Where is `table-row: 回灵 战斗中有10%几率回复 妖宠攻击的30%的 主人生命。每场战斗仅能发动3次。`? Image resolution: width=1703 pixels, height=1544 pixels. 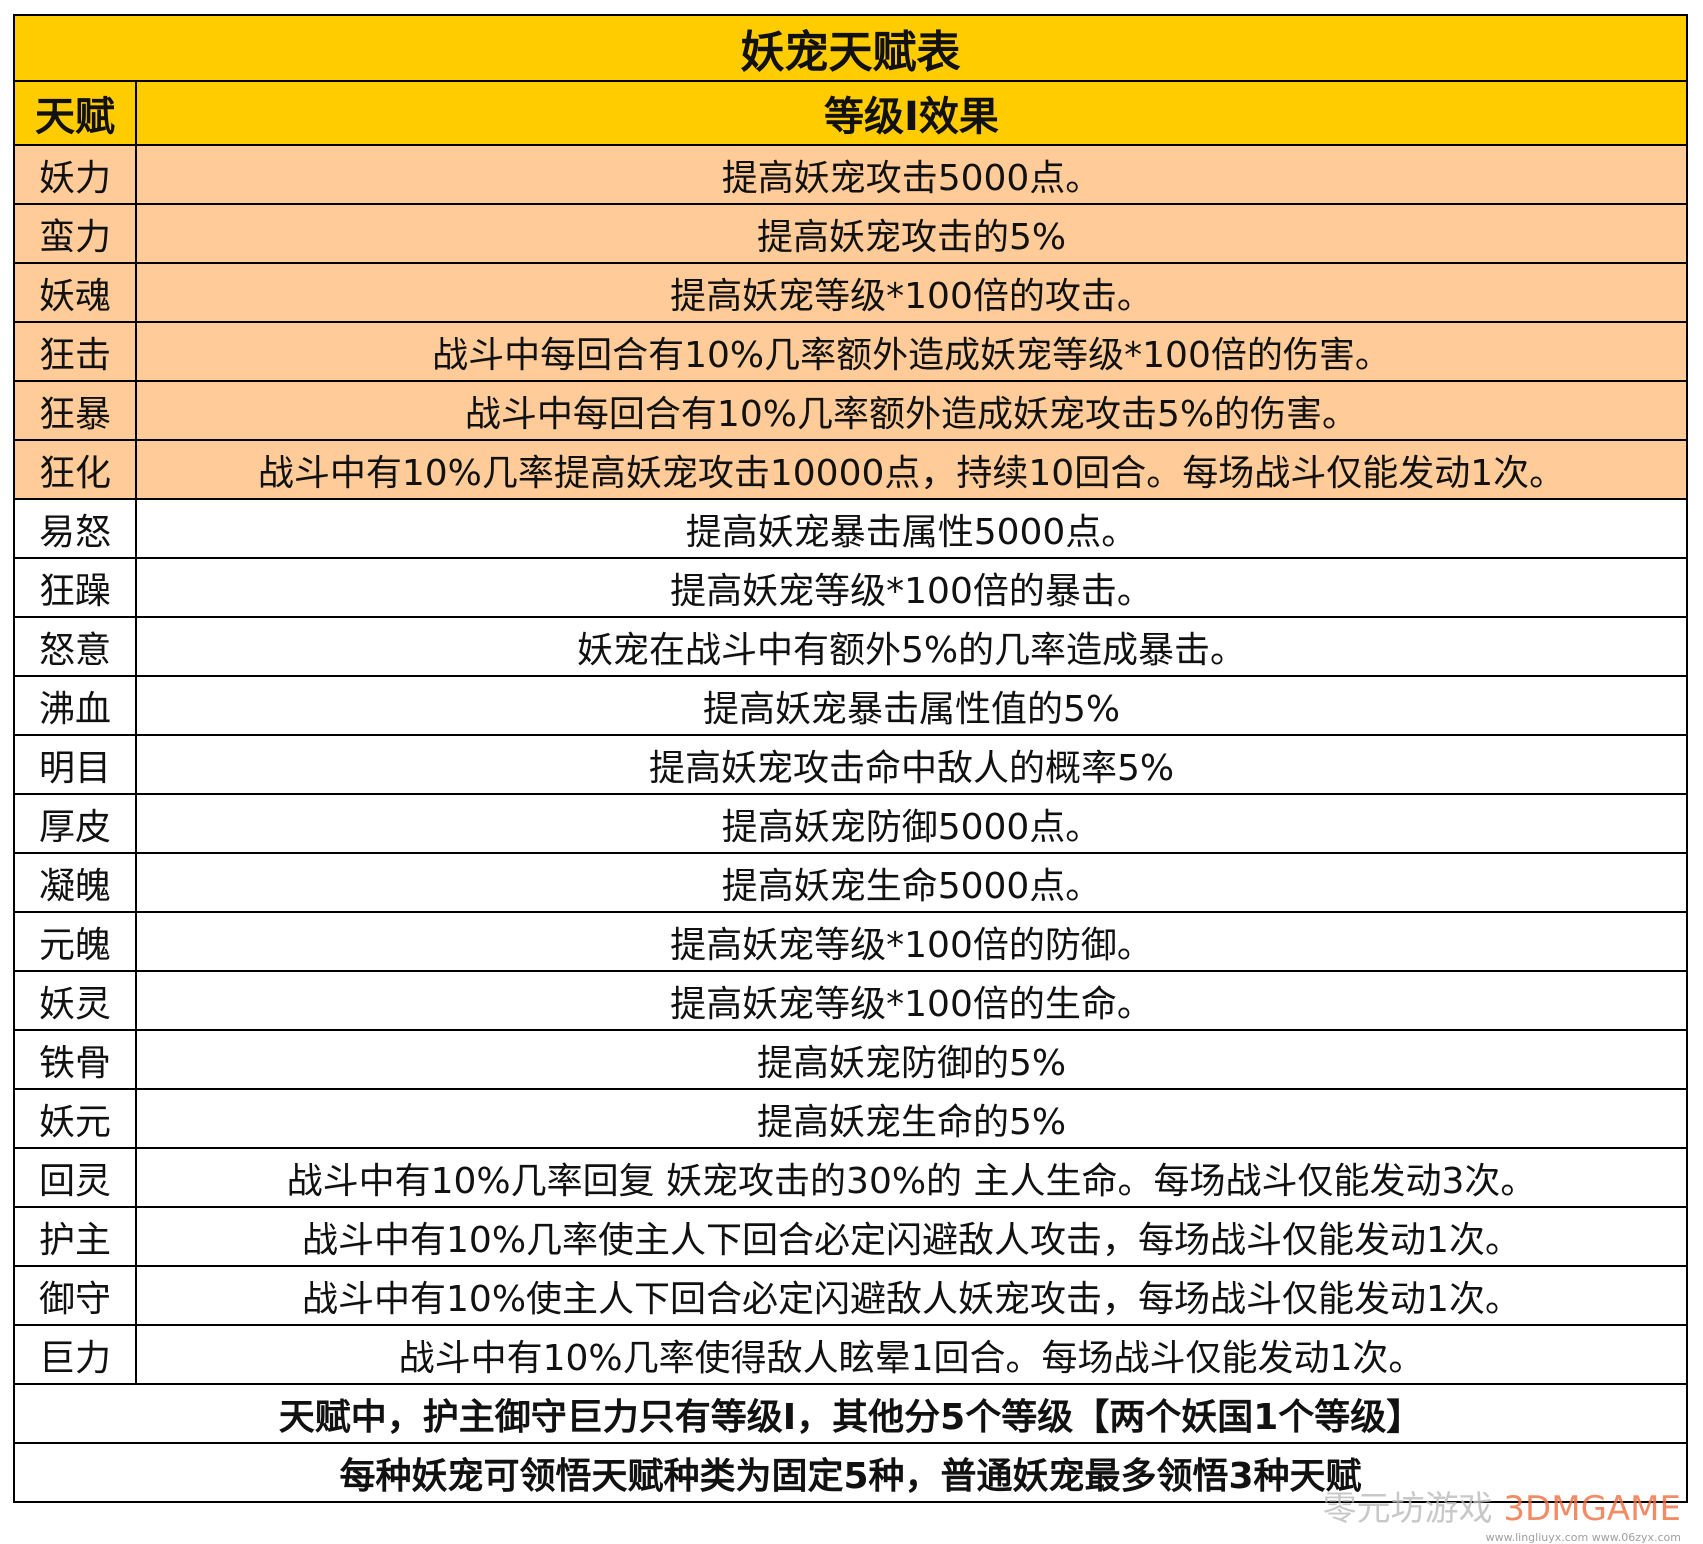 table-row: 回灵 战斗中有10%几率回复 妖宠攻击的30%的 主人生命。每场战斗仅能发动3次。 is located at coordinates (850, 1177).